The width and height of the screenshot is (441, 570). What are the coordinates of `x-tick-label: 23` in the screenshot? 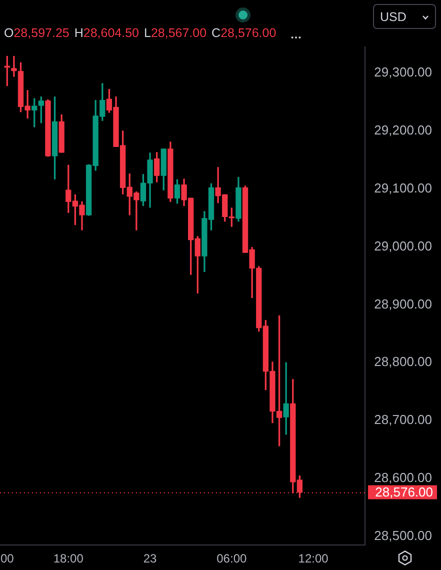 It's located at (150, 559).